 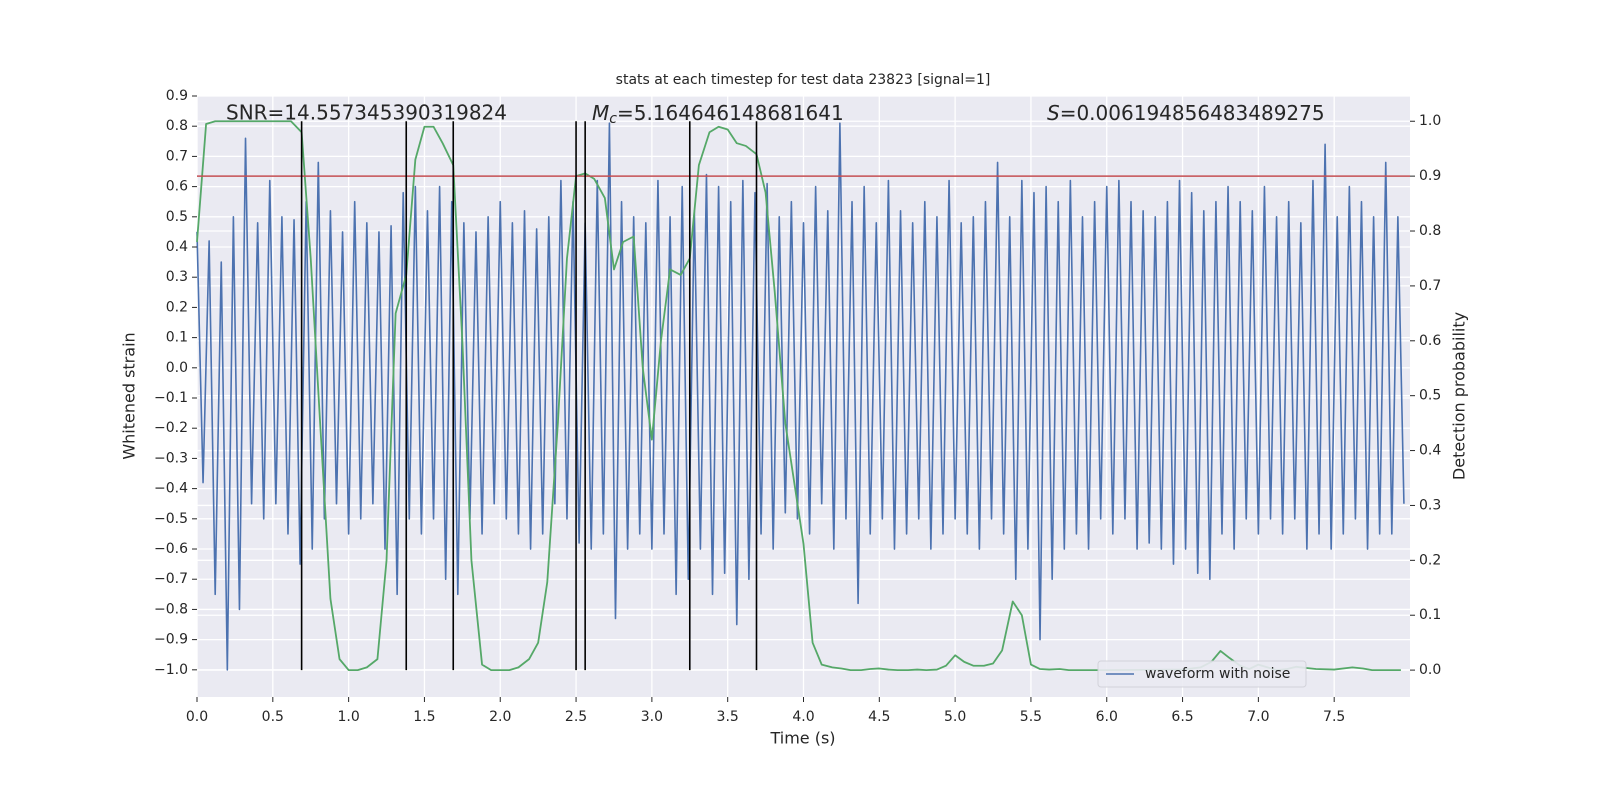 What do you see at coordinates (802, 738) in the screenshot?
I see `x-axis-label: Time (s)` at bounding box center [802, 738].